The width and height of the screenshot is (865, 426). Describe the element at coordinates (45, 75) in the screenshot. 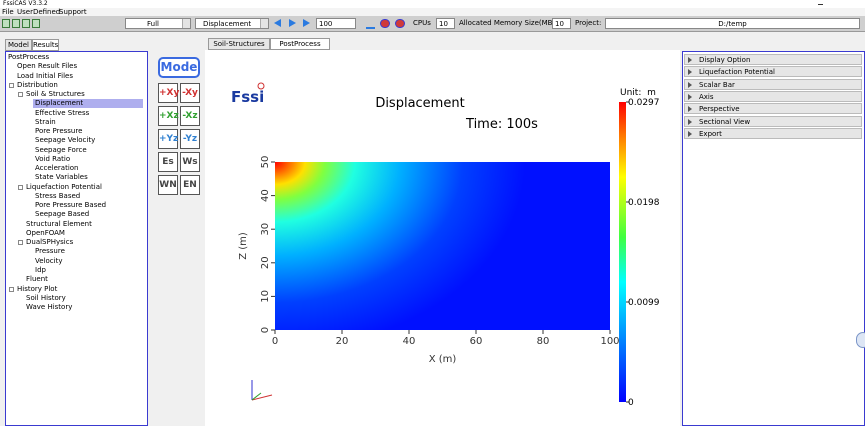

I see `tree-item: Load Initial Files` at that location.